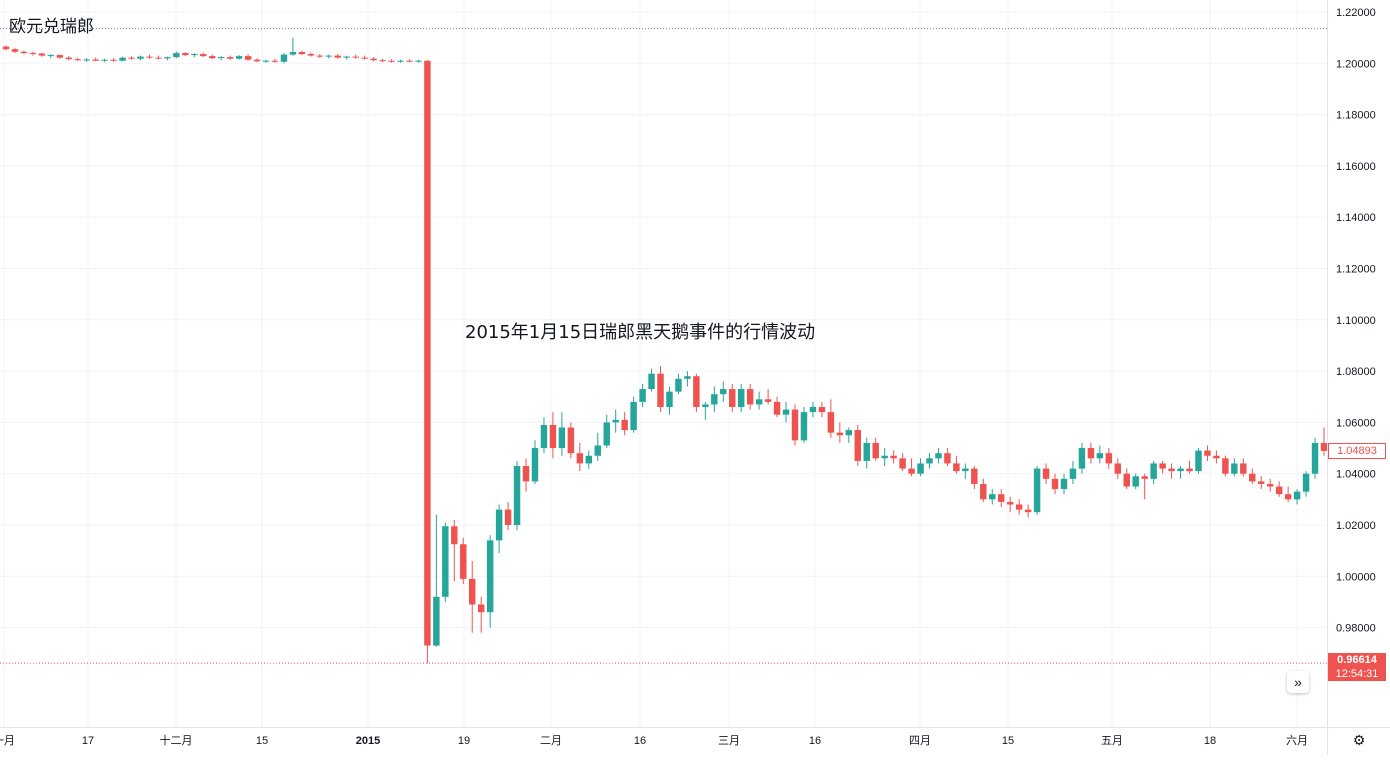  I want to click on y-tick-label: 1.14000, so click(1356, 218).